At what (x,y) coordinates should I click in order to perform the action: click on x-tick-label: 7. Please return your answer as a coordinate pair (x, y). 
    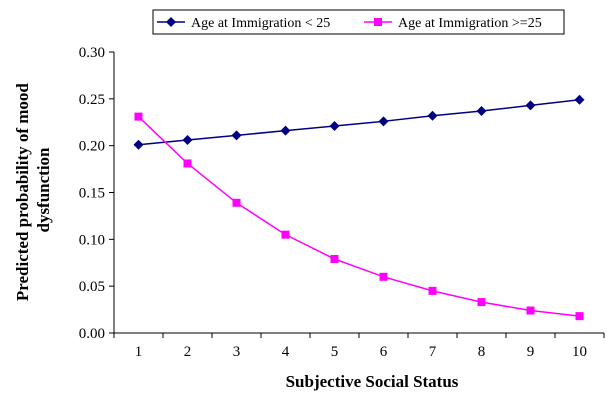
    Looking at the image, I should click on (433, 352).